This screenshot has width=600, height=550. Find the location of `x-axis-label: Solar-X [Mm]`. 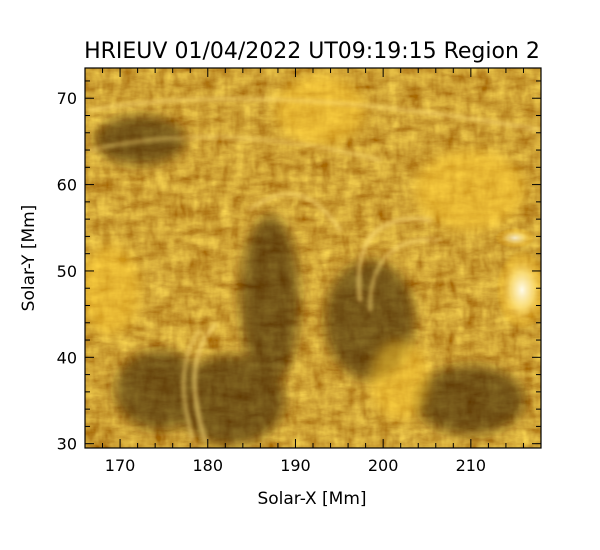

x-axis-label: Solar-X [Mm] is located at coordinates (311, 499).